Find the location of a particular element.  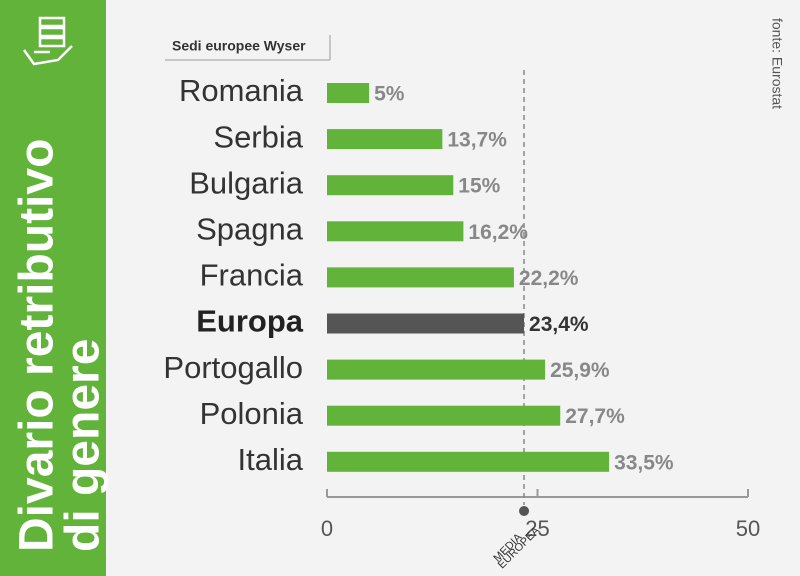

value-label: 23,4% is located at coordinates (559, 324).